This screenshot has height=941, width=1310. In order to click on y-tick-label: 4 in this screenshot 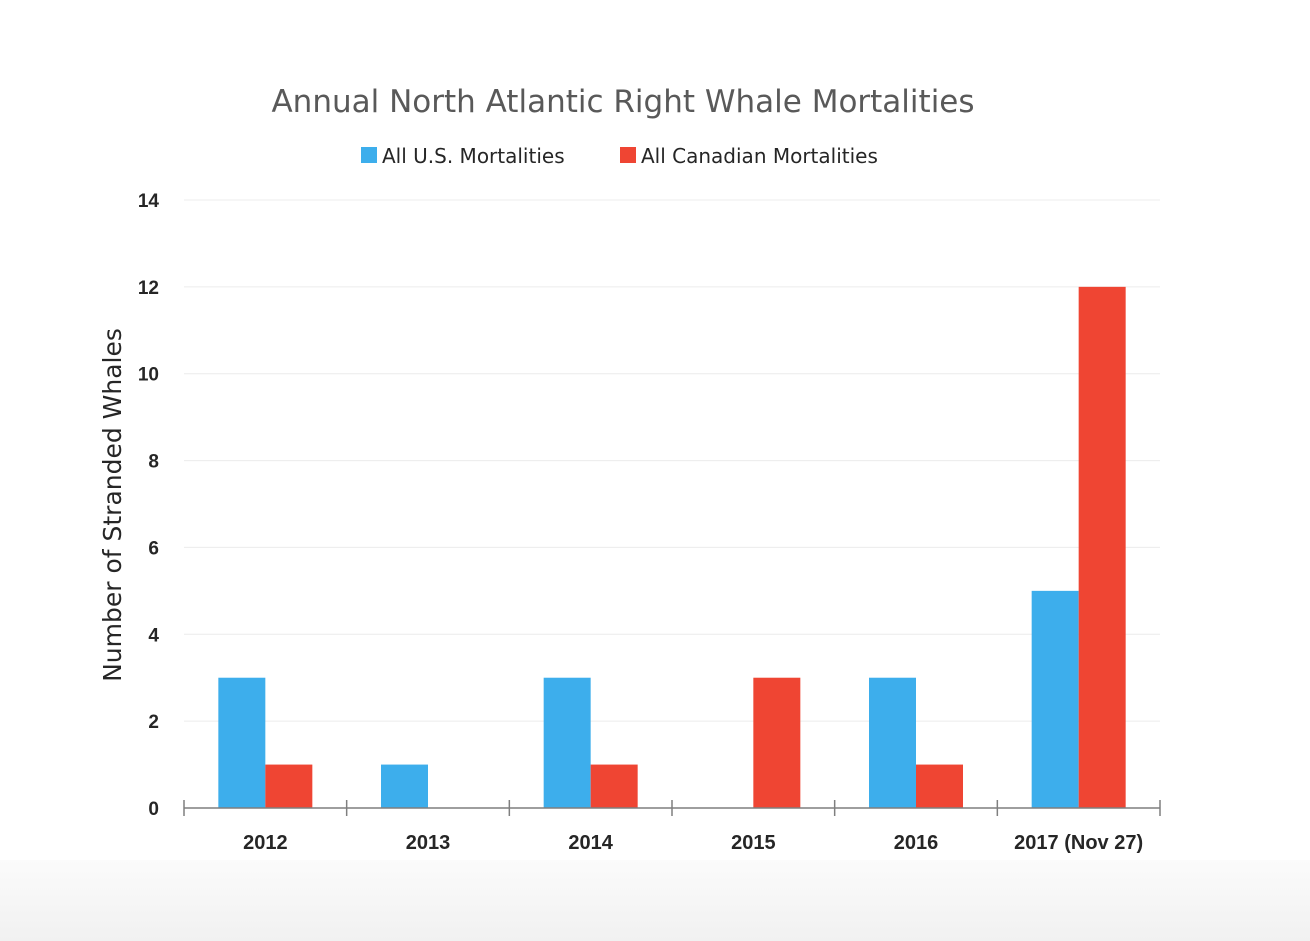, I will do `click(153, 635)`.